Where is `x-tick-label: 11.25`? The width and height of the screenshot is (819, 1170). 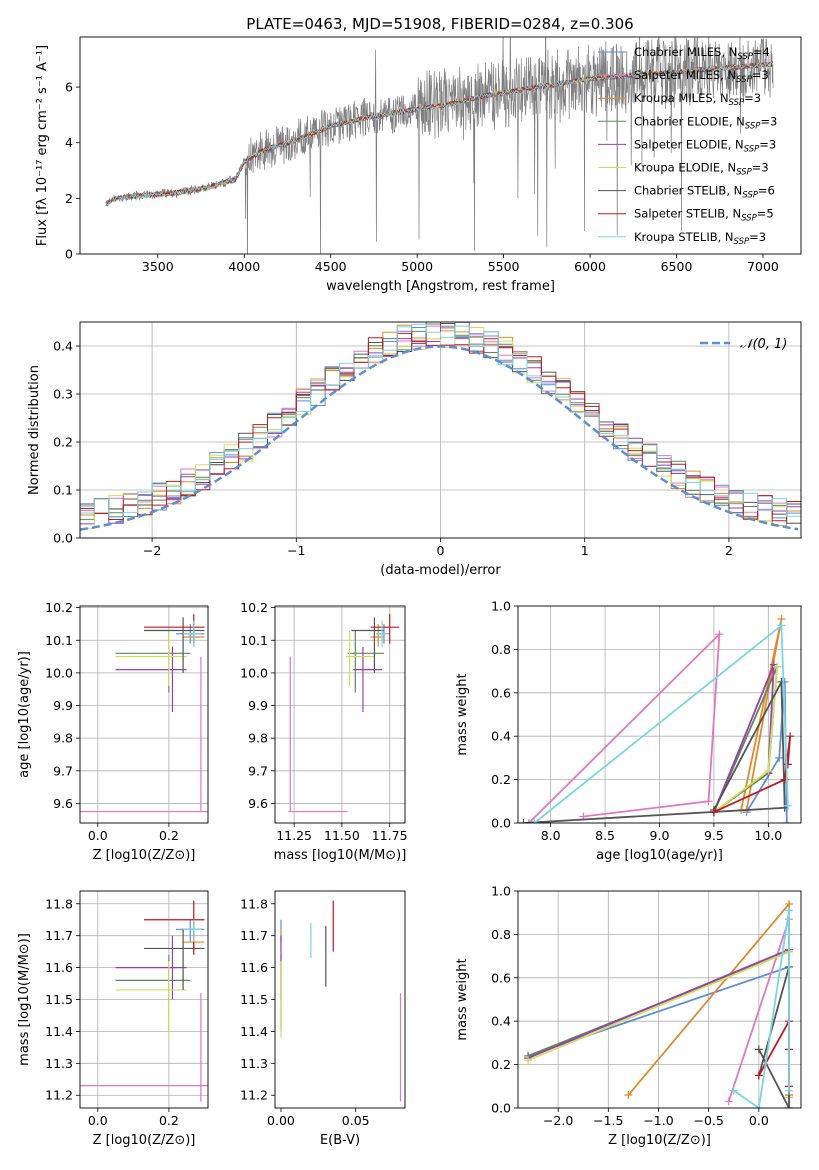
x-tick-label: 11.25 is located at coordinates (294, 835).